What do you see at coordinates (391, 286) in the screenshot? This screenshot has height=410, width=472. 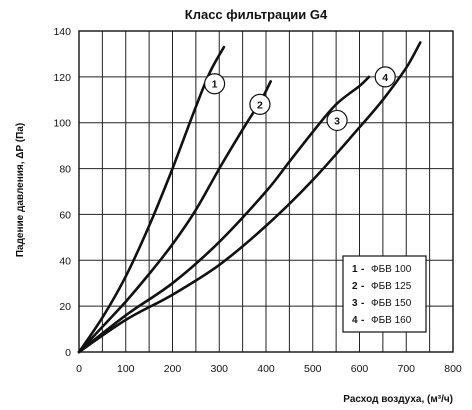 I see `legend-item-label: ФБВ 125` at bounding box center [391, 286].